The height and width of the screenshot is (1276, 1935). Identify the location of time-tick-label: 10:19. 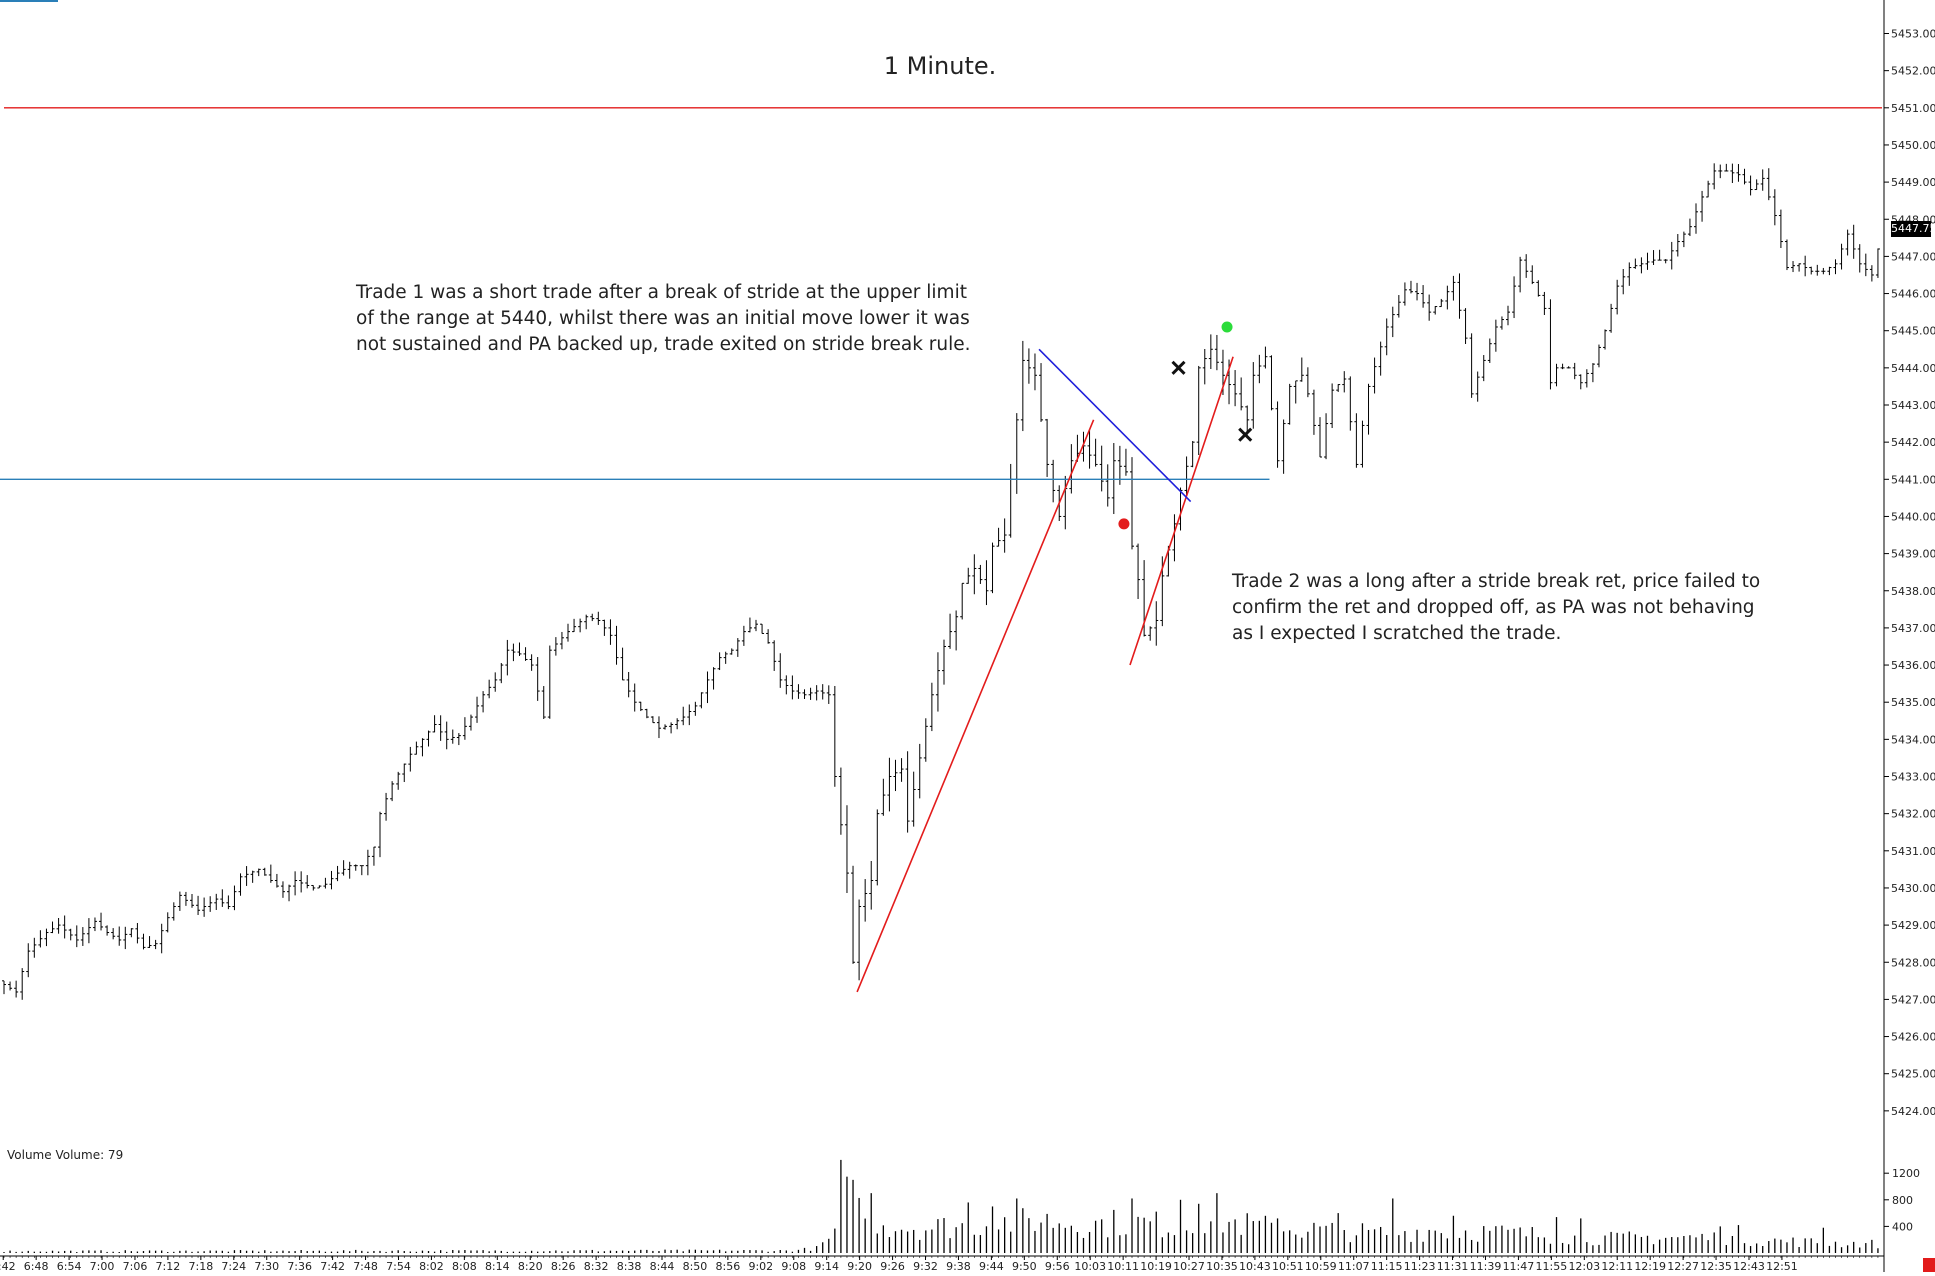
(1156, 1266).